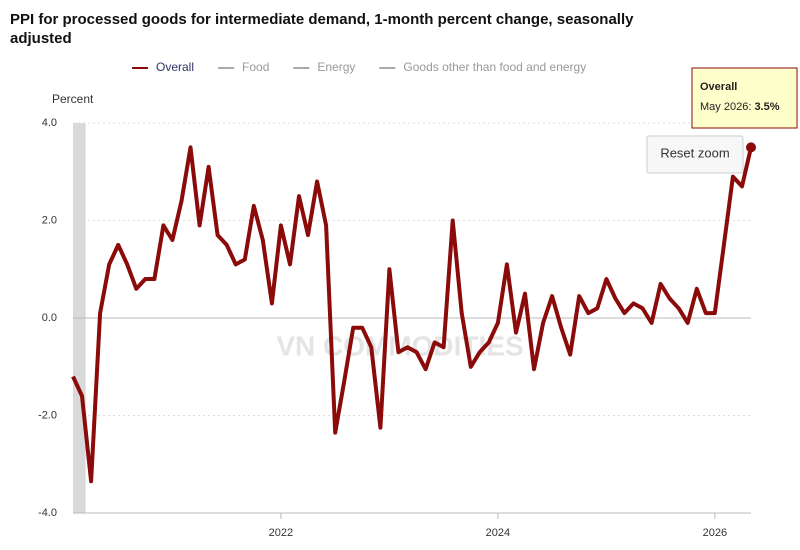  I want to click on legend-item: Energy, so click(324, 67).